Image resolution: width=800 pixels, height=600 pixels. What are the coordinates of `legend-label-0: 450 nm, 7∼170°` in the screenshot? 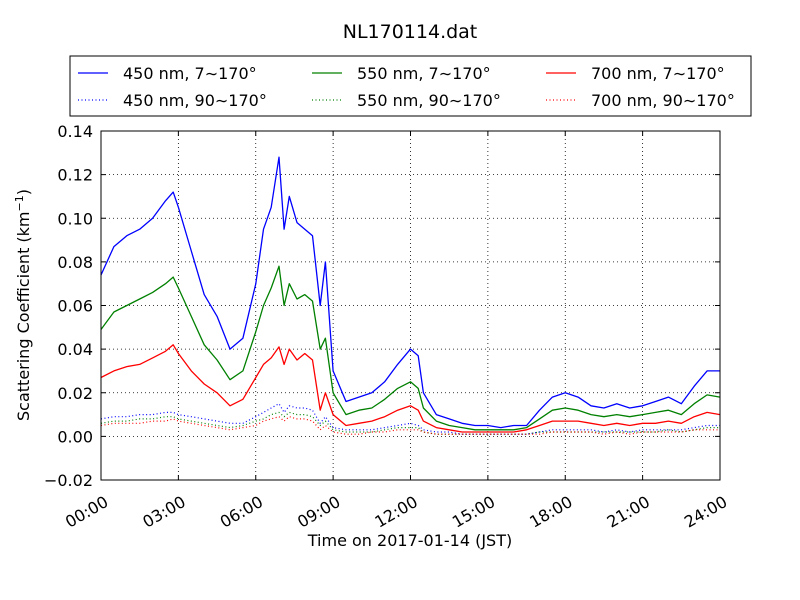 It's located at (190, 73).